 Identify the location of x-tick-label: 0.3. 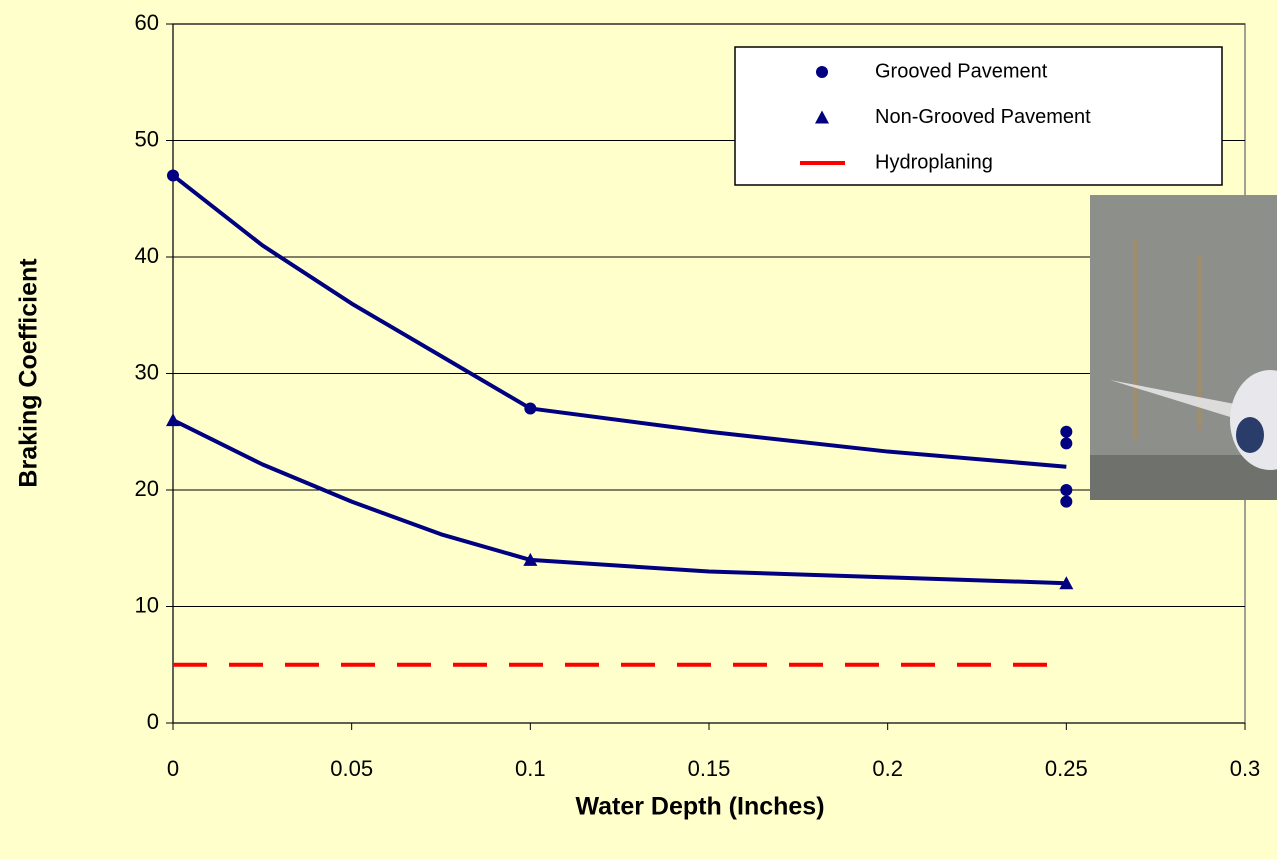
(1245, 768).